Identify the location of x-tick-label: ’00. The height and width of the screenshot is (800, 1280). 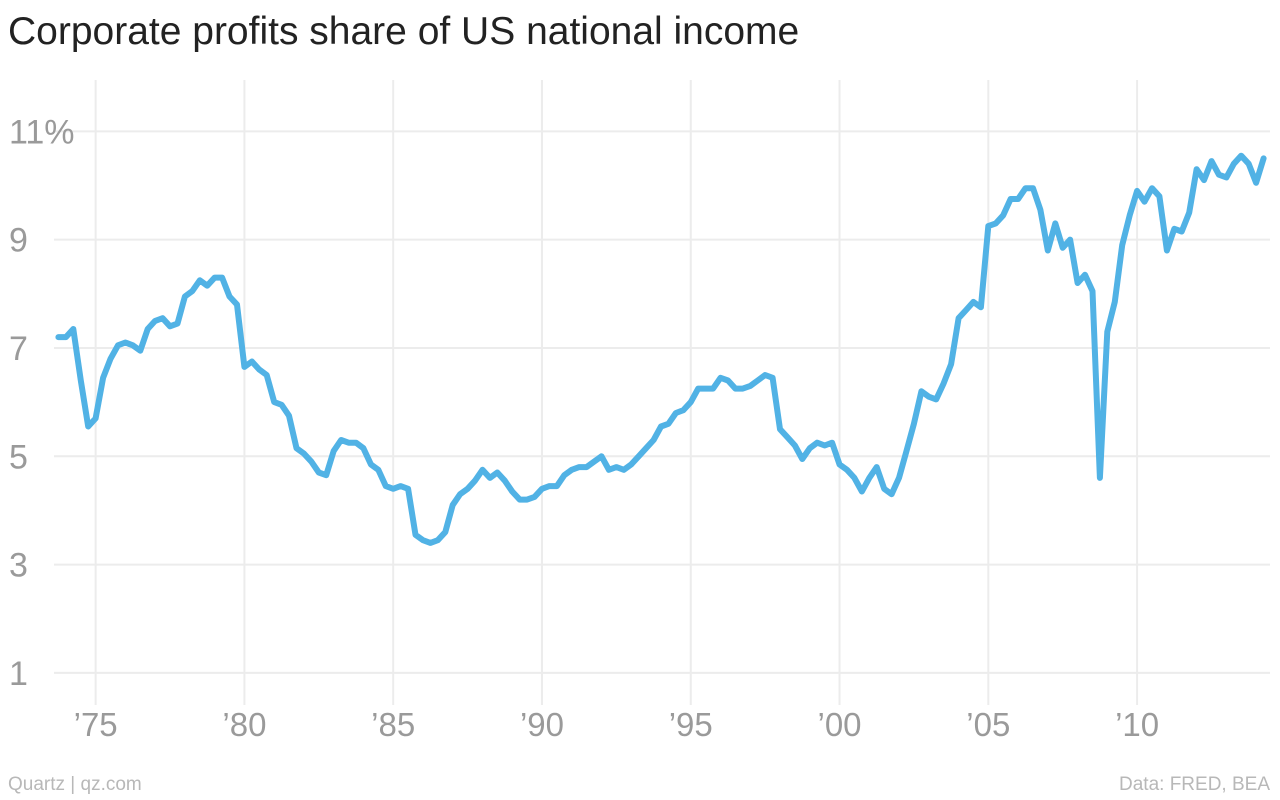
(840, 724).